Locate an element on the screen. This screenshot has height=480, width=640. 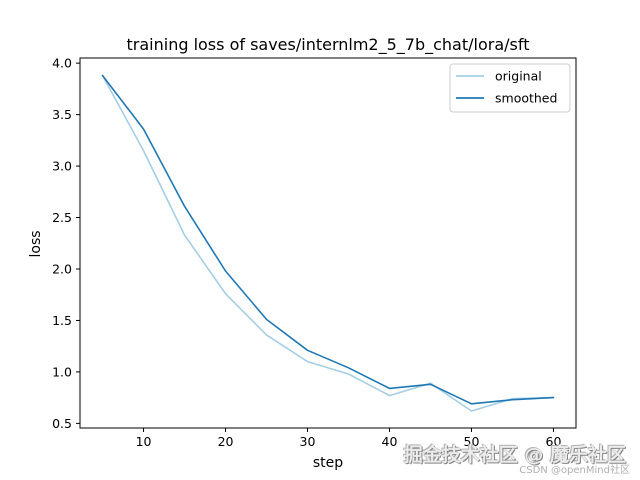
y-tick-label: 0.5 is located at coordinates (62, 423).